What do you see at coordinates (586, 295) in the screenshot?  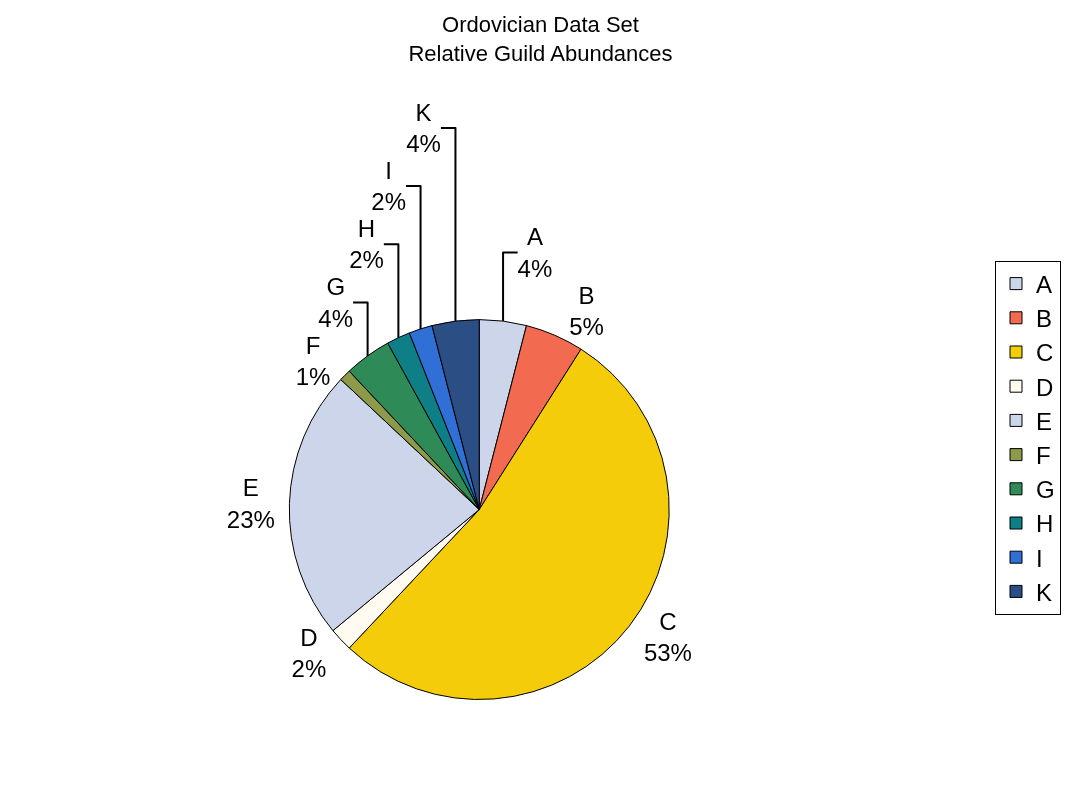 I see `slice-label: B` at bounding box center [586, 295].